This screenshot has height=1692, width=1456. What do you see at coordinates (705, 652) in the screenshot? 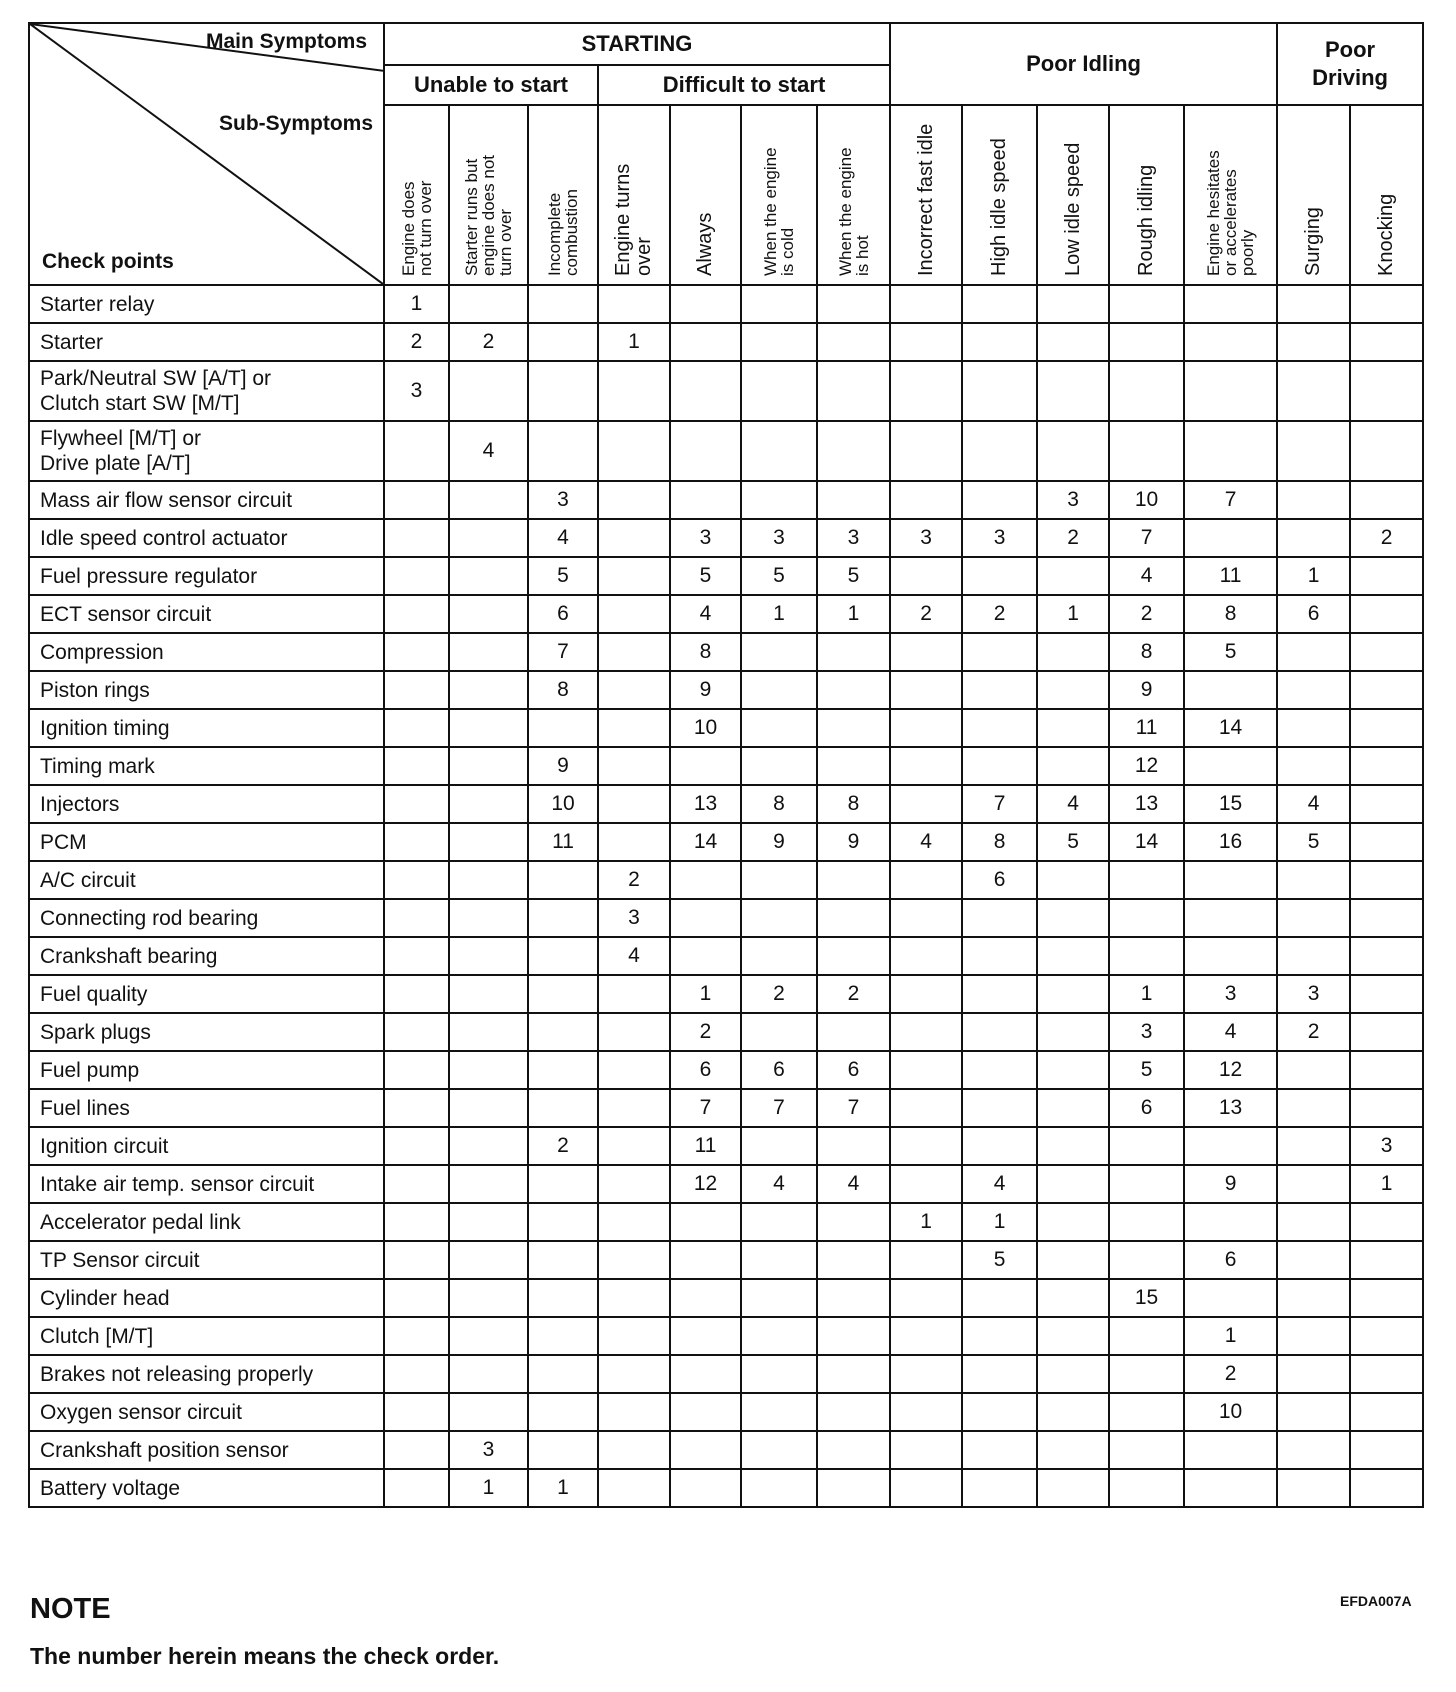
I see `check-order-cell: 8` at bounding box center [705, 652].